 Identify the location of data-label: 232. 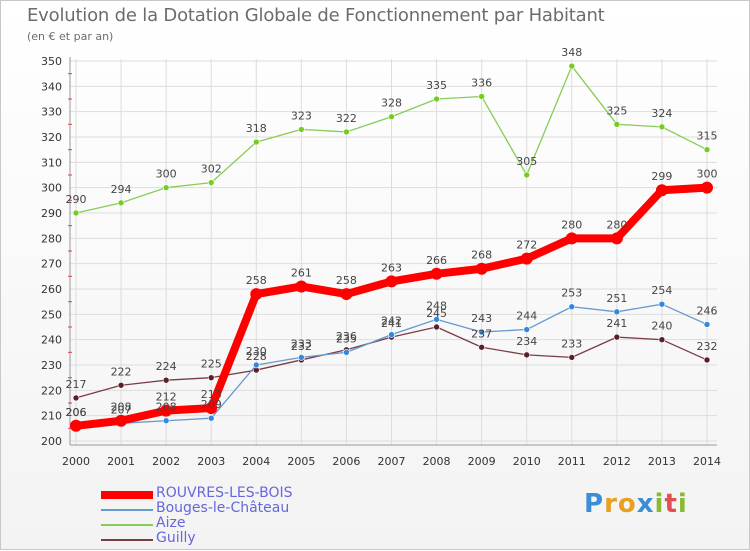
(301, 346).